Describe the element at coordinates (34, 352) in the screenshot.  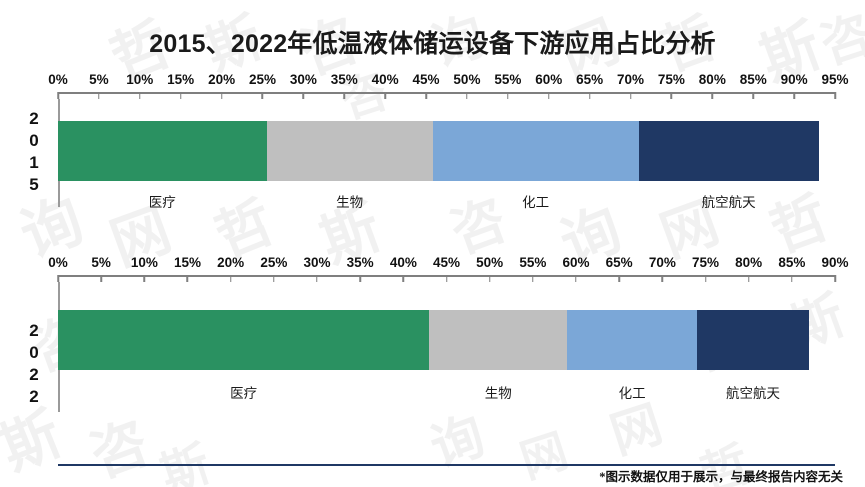
I see `year-2022-digit-1: 0` at that location.